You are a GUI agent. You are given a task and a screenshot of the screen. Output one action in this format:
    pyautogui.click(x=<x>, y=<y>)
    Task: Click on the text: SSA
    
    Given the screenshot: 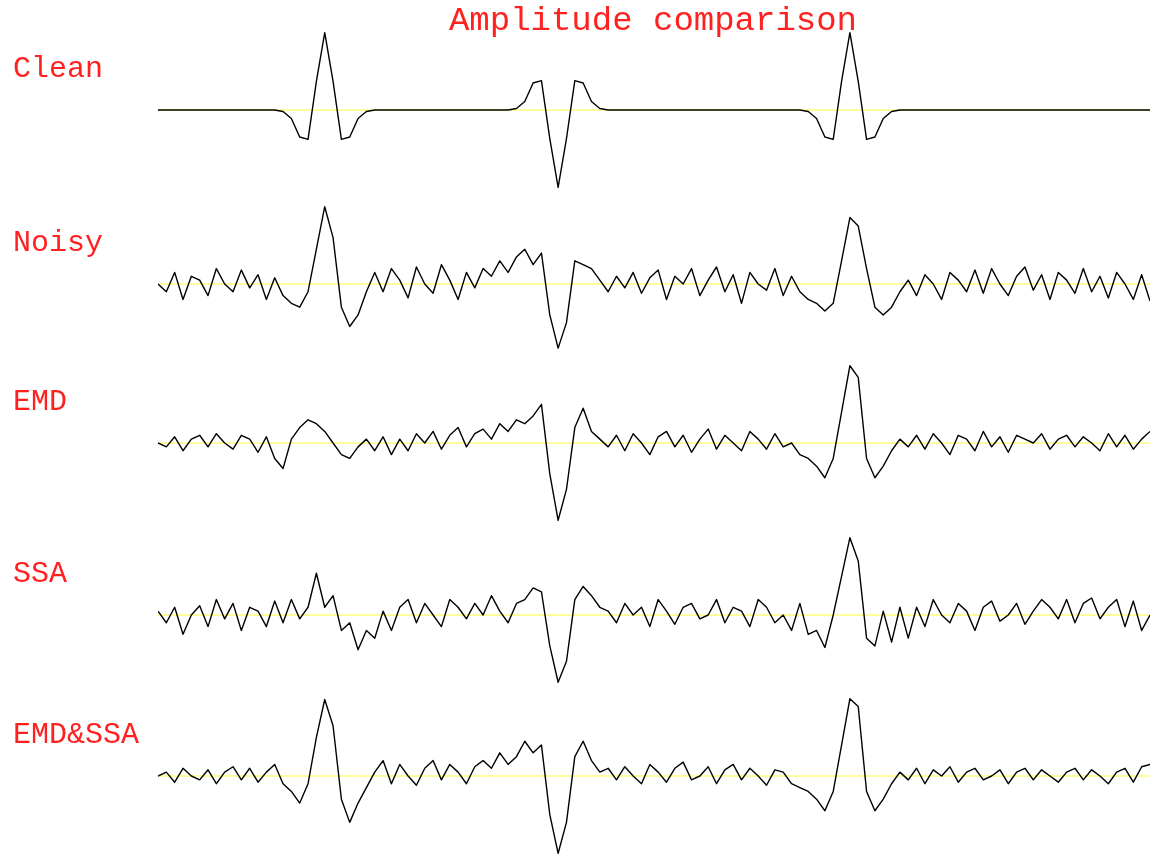 What is the action you would take?
    pyautogui.click(x=40, y=574)
    